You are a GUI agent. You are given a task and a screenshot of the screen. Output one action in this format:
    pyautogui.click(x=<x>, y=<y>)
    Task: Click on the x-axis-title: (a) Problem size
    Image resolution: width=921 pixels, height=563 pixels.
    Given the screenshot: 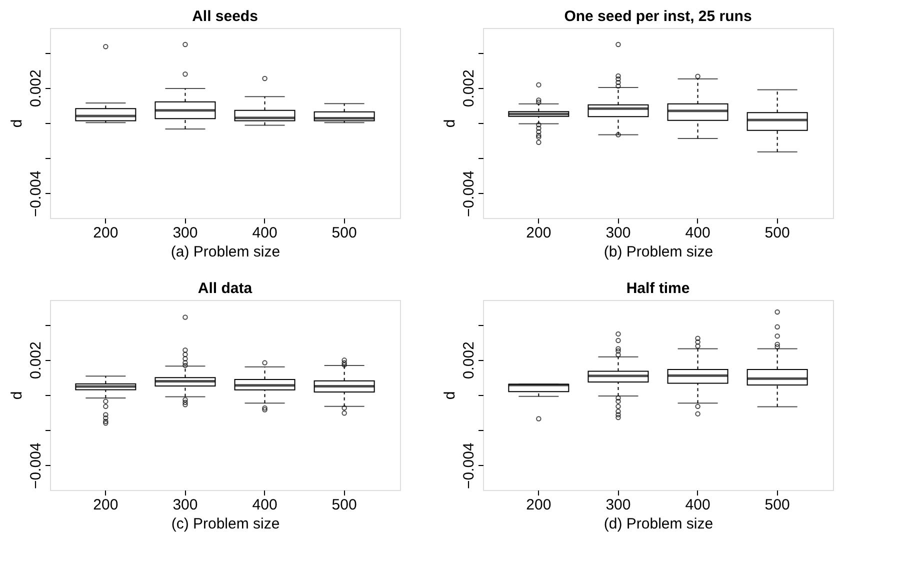 What is the action you would take?
    pyautogui.click(x=225, y=252)
    